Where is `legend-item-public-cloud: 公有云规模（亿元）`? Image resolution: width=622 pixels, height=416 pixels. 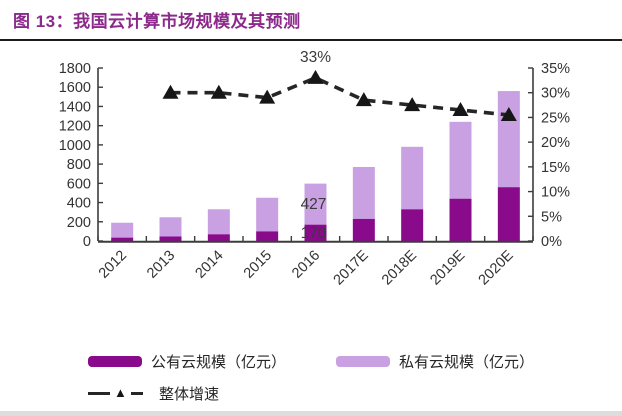 legend-item-public-cloud: 公有云规模（亿元） is located at coordinates (187, 361).